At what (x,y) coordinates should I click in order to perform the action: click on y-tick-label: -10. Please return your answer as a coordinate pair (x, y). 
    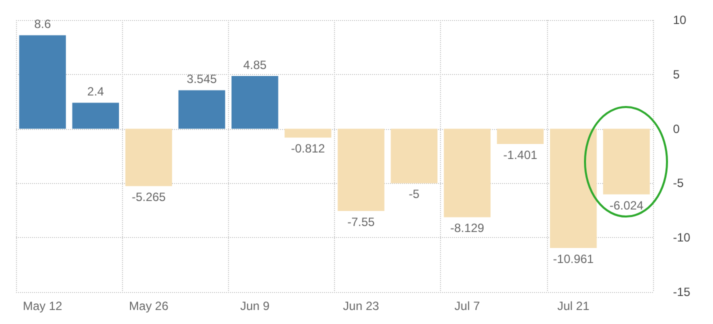
    Looking at the image, I should click on (682, 237).